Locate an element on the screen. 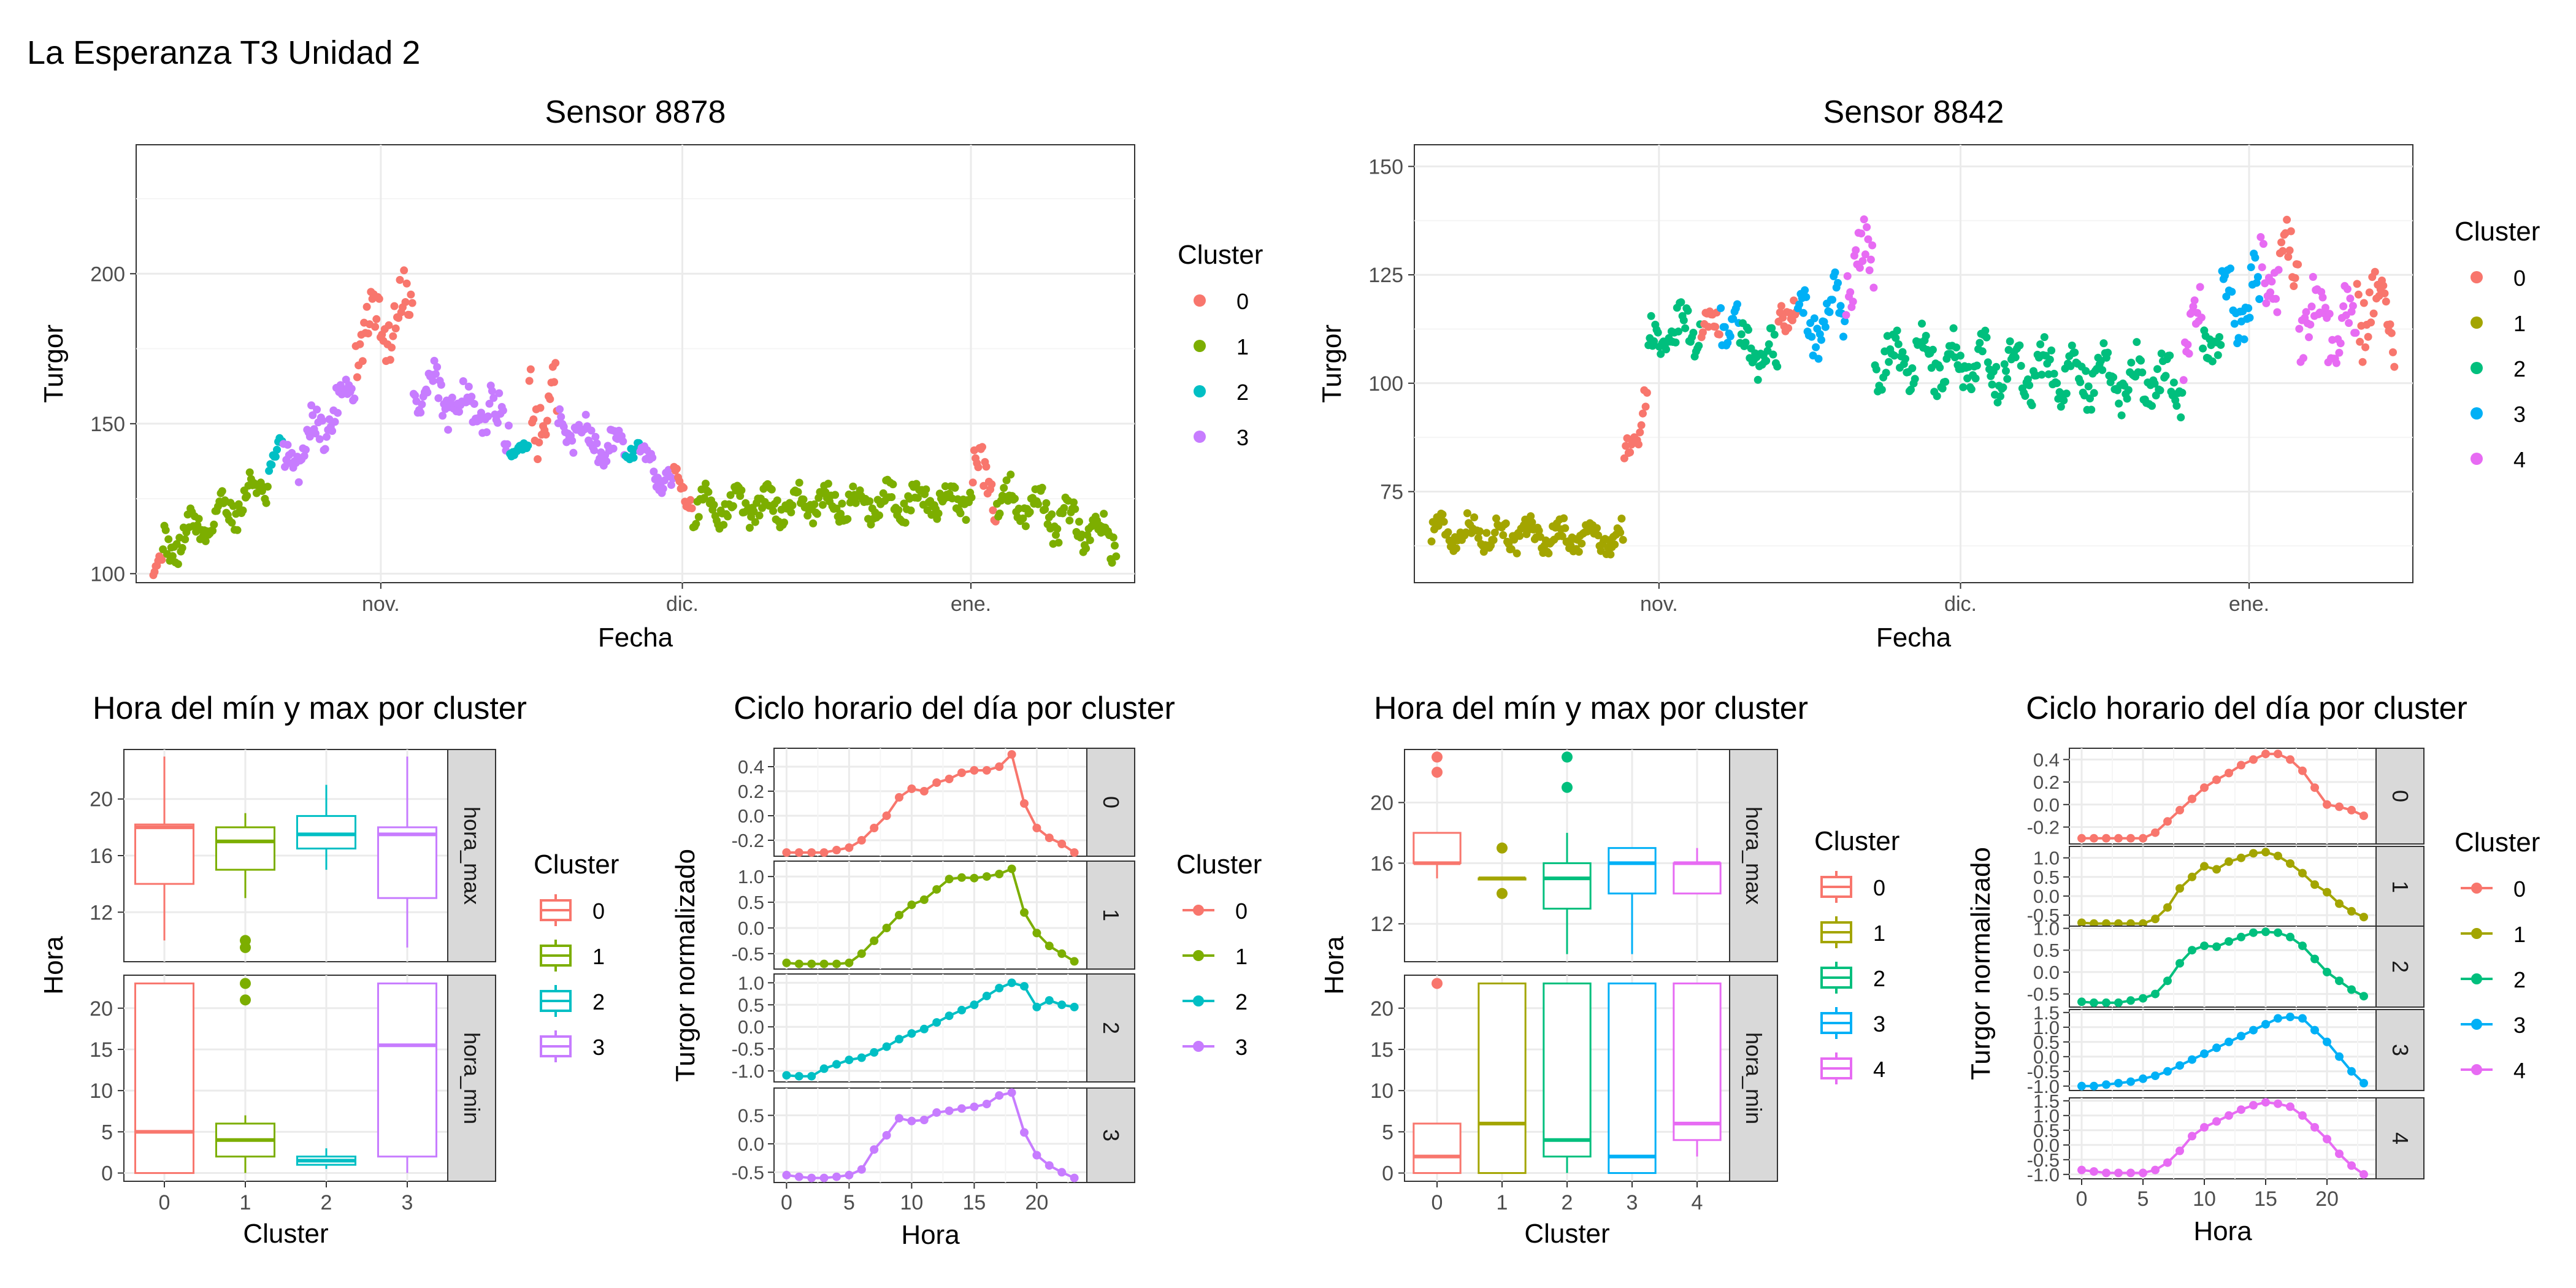 The width and height of the screenshot is (2576, 1288). y-tick-label: 0 is located at coordinates (1387, 1174).